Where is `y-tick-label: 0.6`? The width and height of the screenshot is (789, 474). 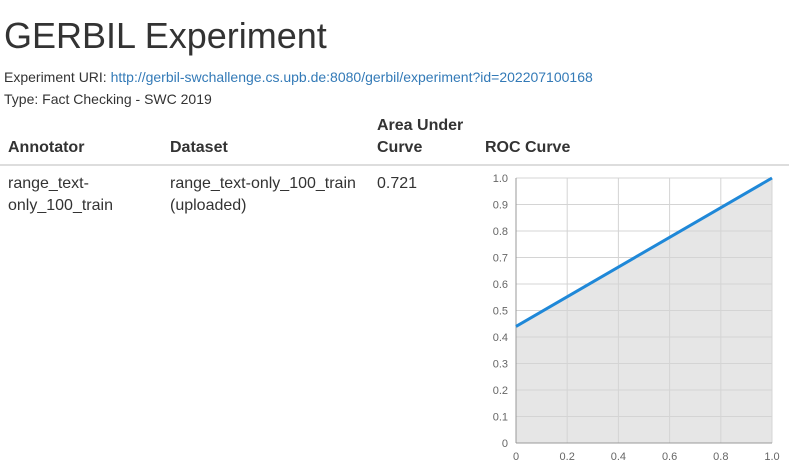 y-tick-label: 0.6 is located at coordinates (500, 285).